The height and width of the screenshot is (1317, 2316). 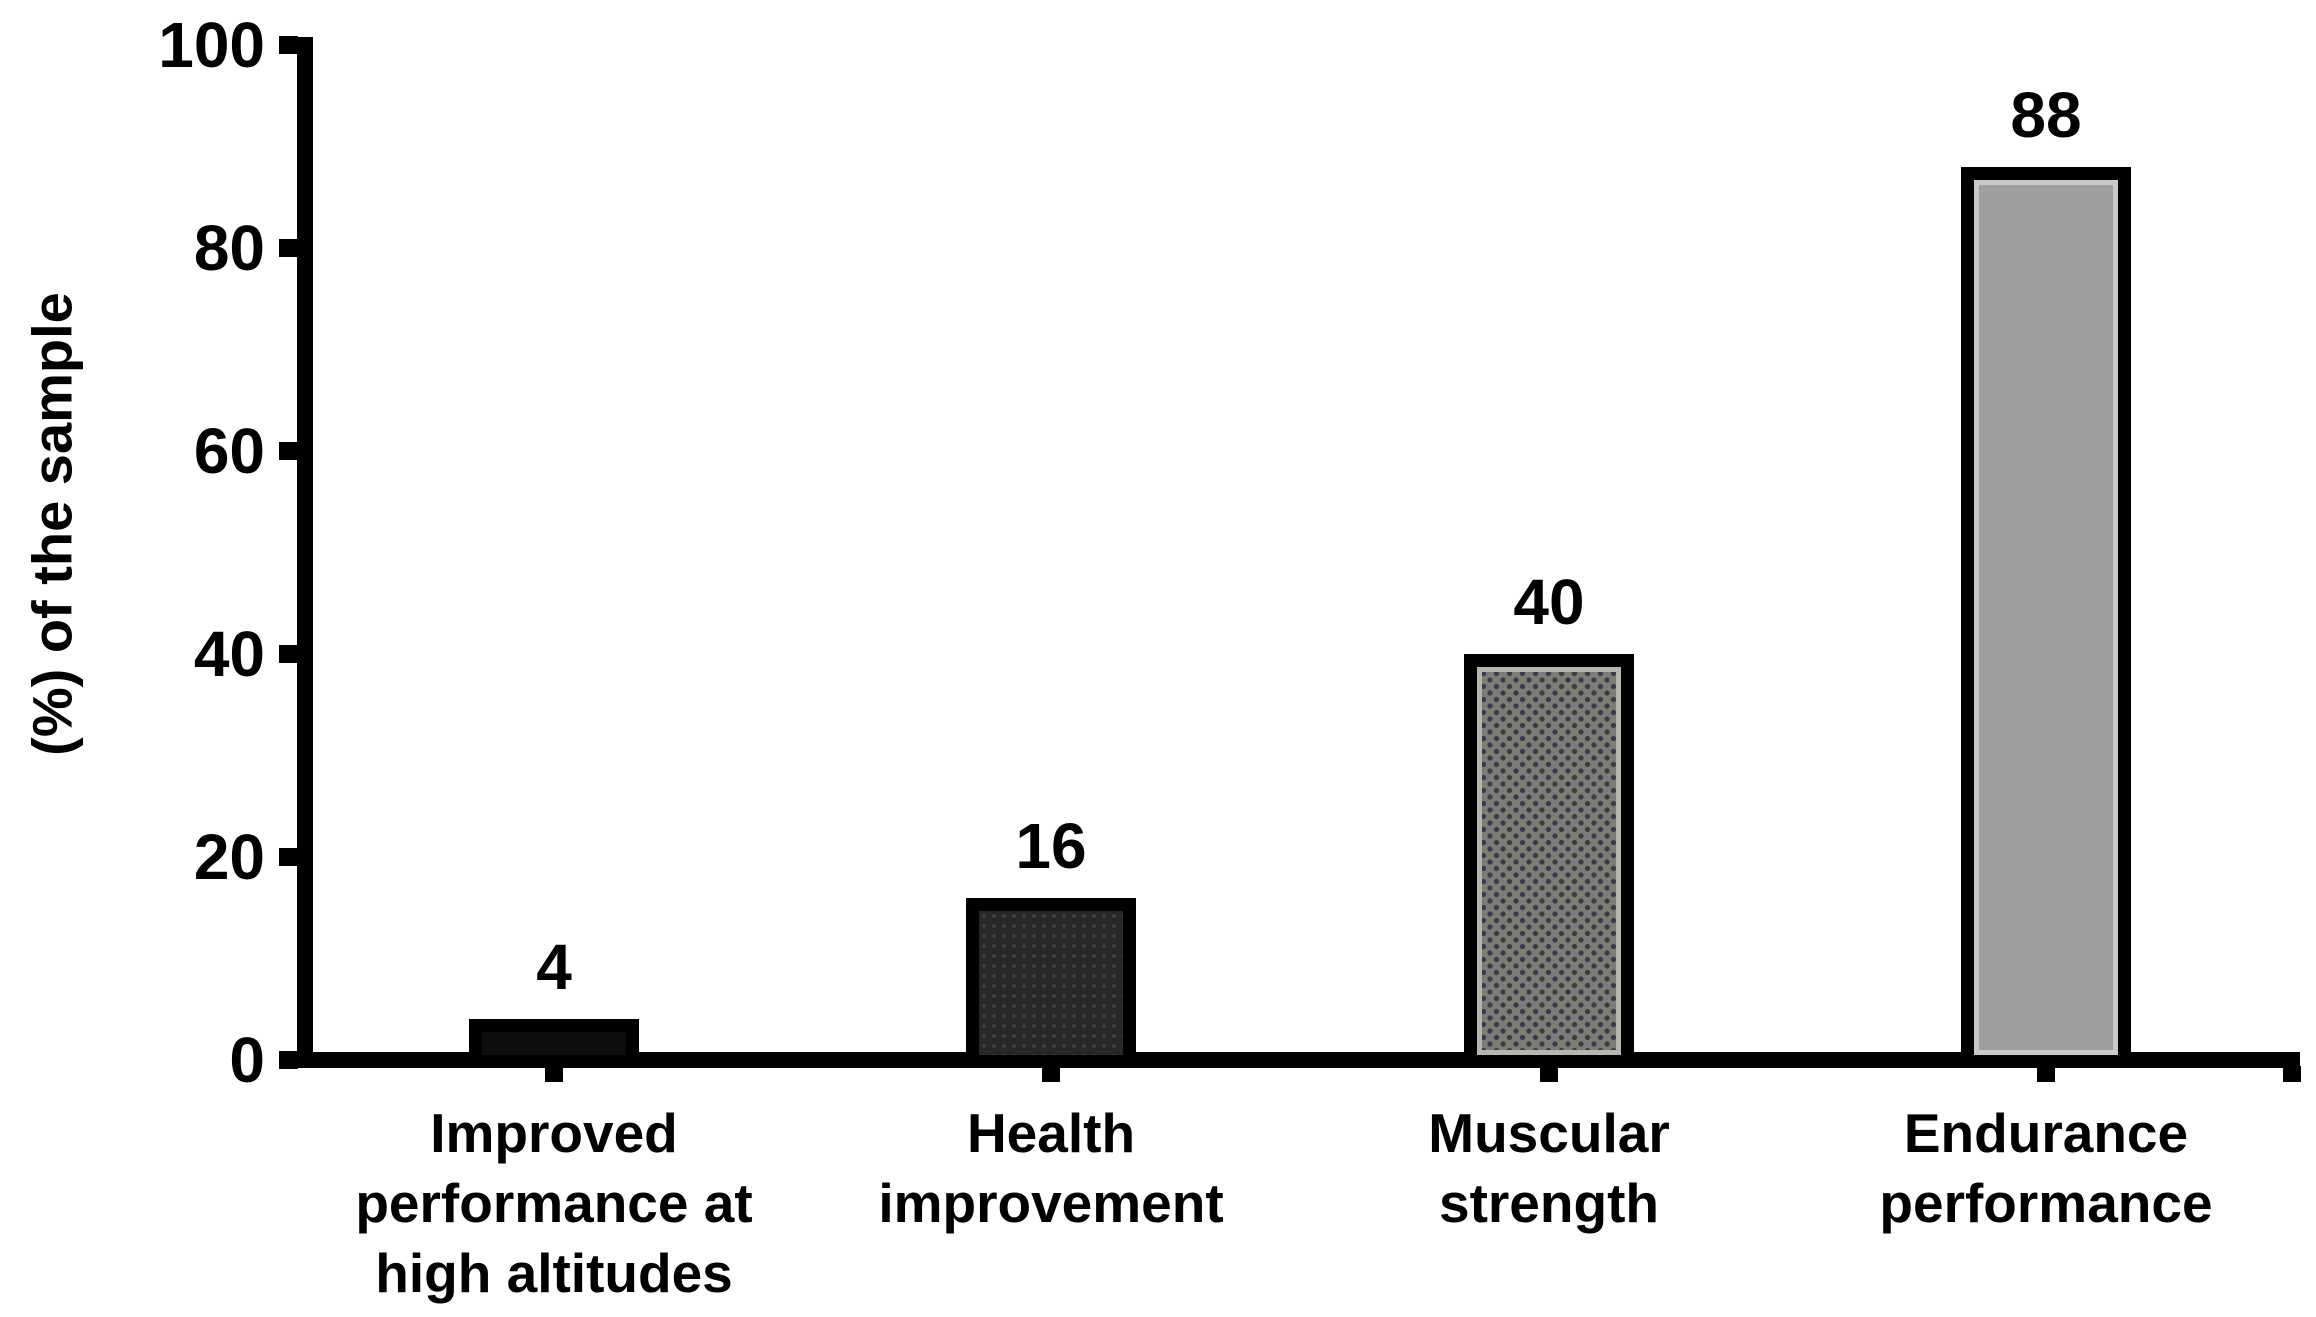 What do you see at coordinates (554, 1203) in the screenshot?
I see `x-category-label-improved-performance-at-high-altitudes: Improved performance at high altitudes` at bounding box center [554, 1203].